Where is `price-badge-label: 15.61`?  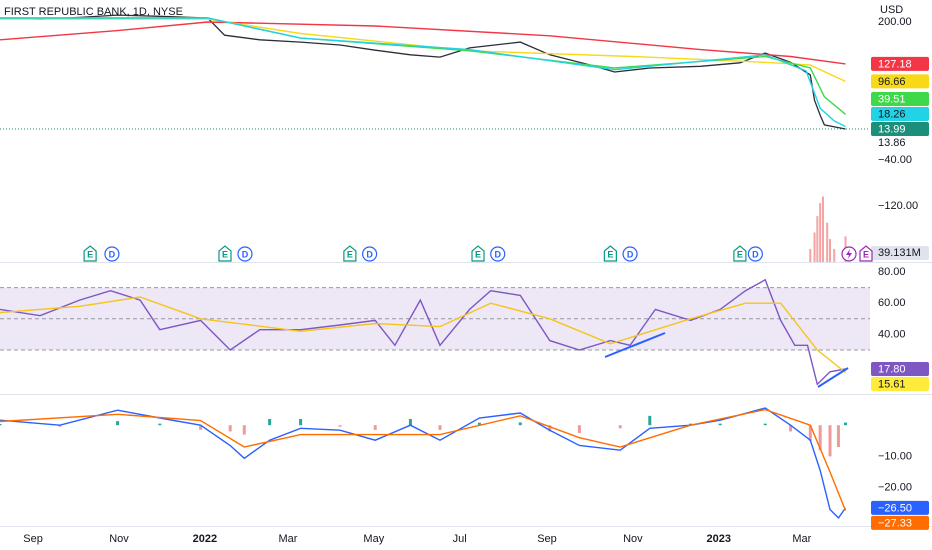 price-badge-label: 15.61 is located at coordinates (892, 384).